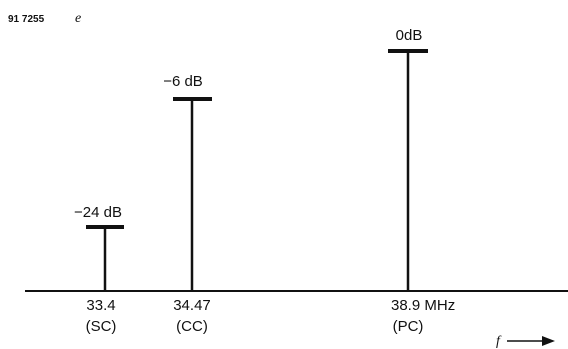 This screenshot has height=349, width=568. Describe the element at coordinates (499, 341) in the screenshot. I see `frequency-axis-letter: f` at that location.